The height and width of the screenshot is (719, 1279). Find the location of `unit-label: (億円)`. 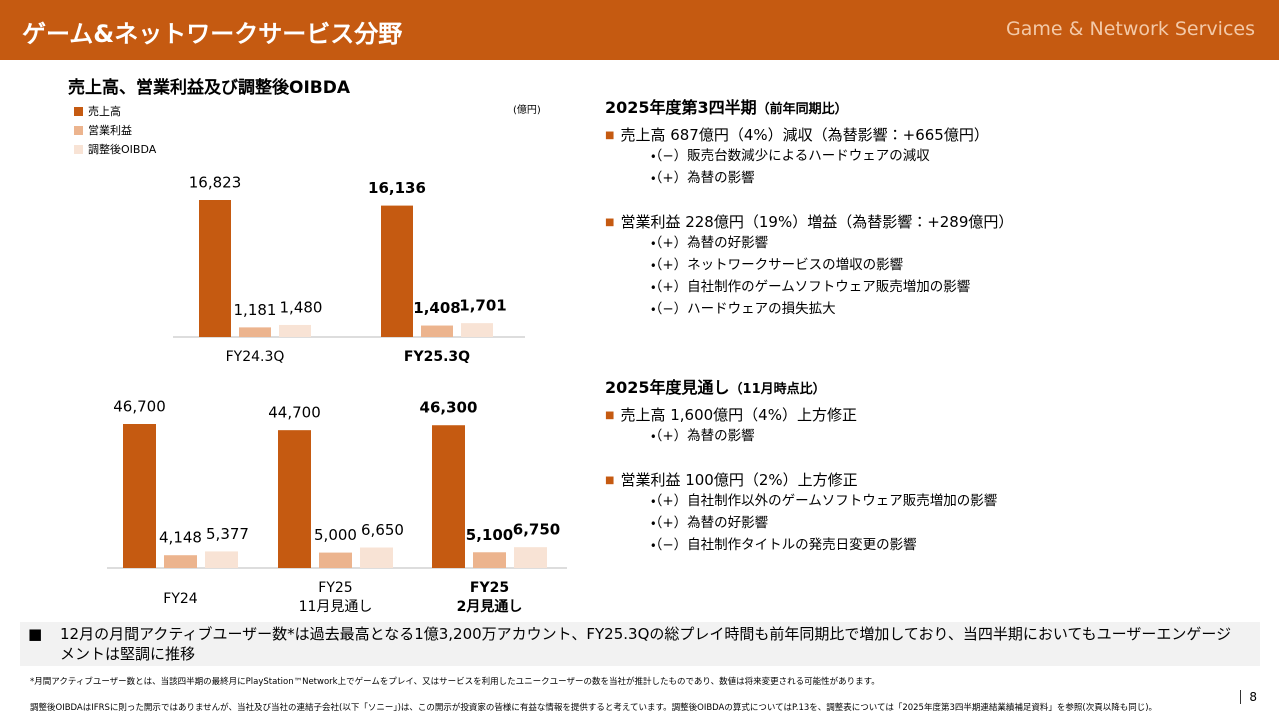

unit-label: (億円) is located at coordinates (527, 109).